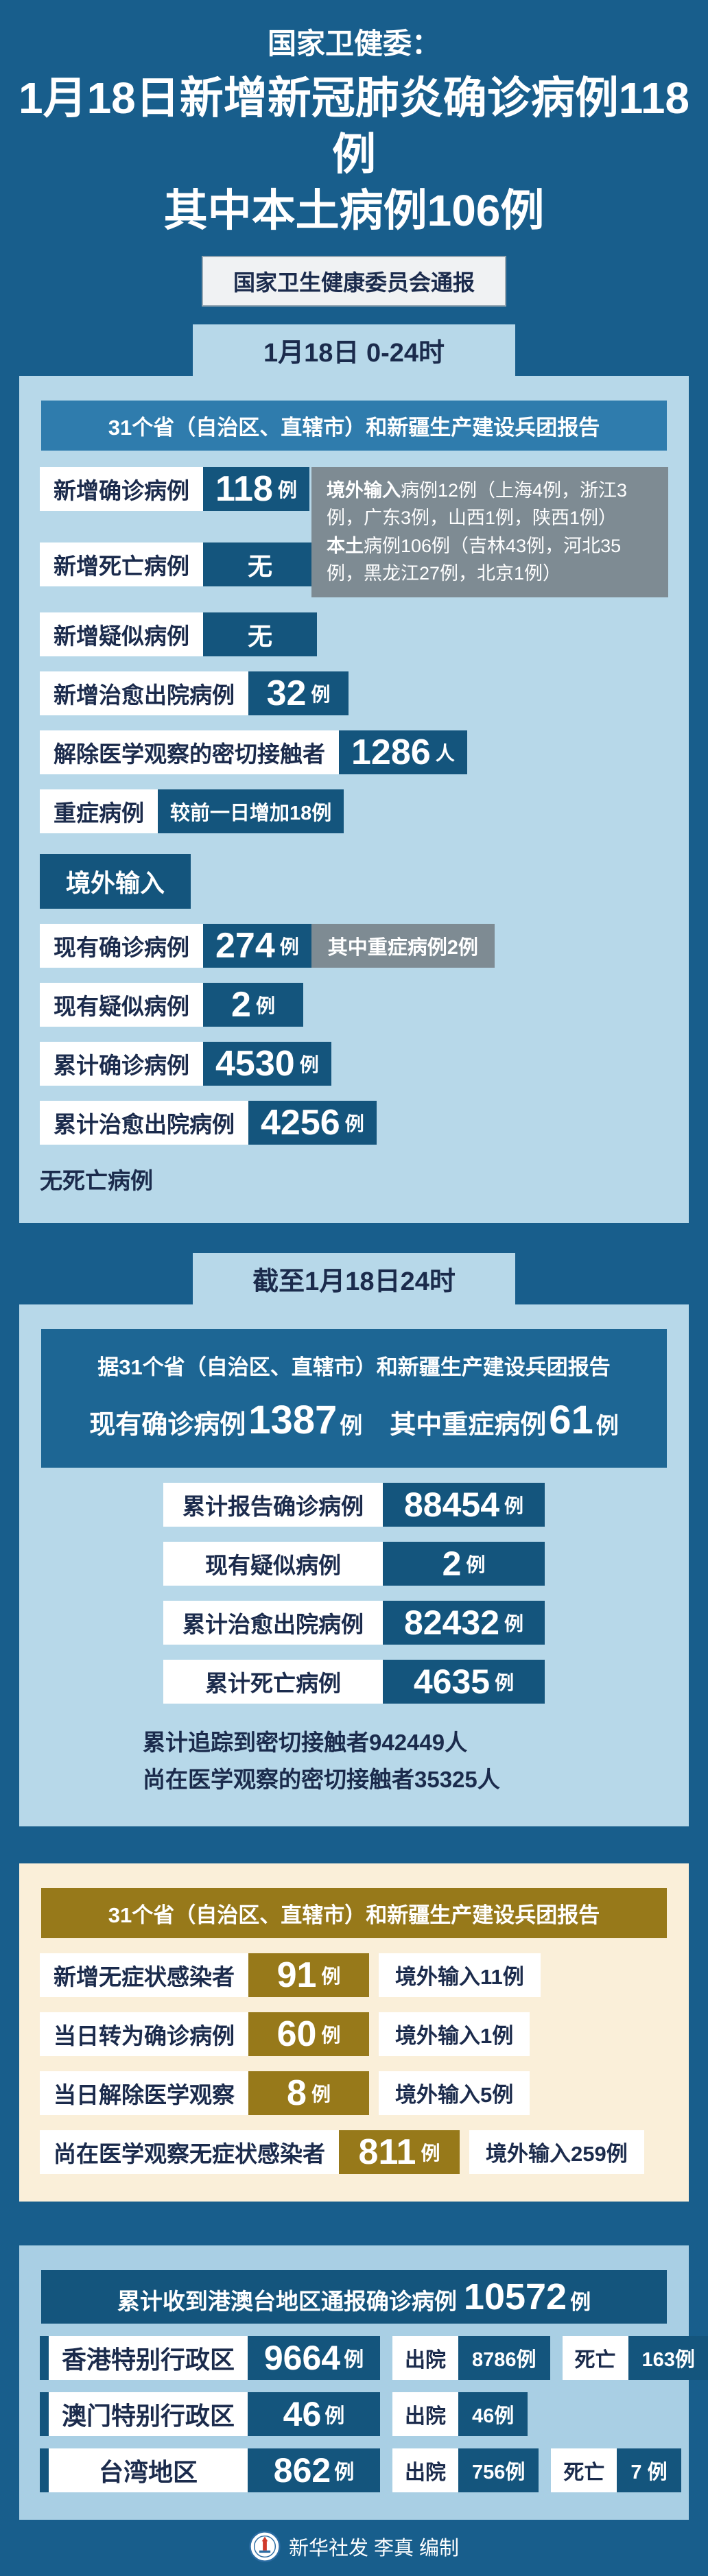  Describe the element at coordinates (403, 945) in the screenshot. I see `severe-note-box: 其中重症病例2例` at that location.